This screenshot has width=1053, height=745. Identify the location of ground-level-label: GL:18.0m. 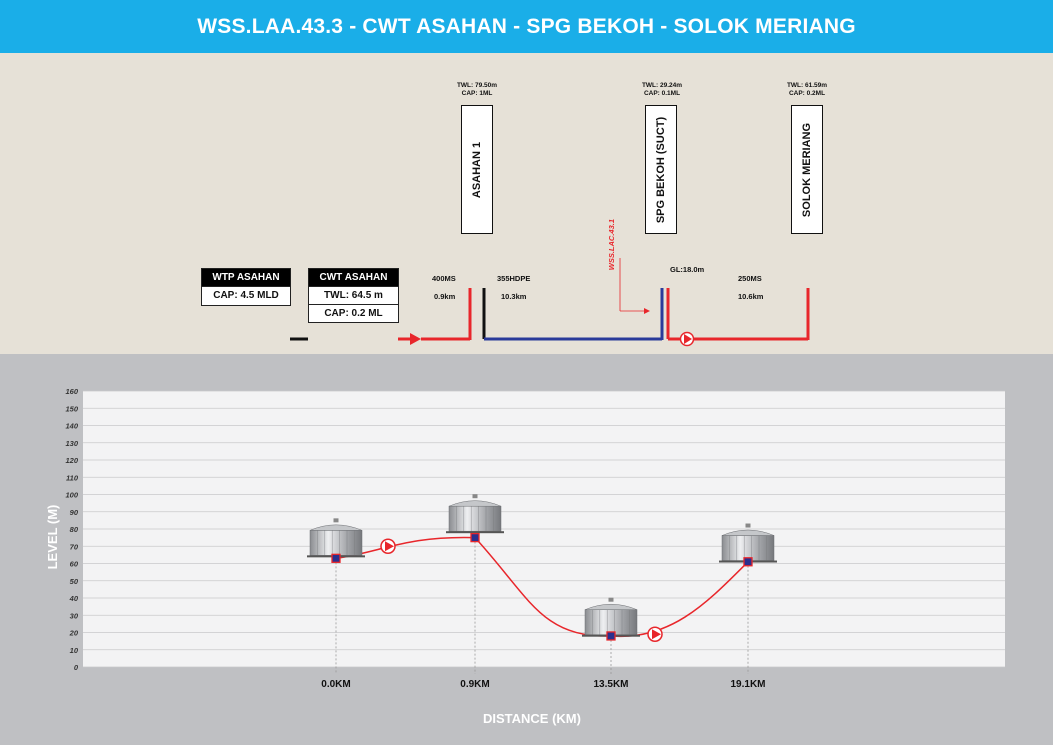
(687, 269).